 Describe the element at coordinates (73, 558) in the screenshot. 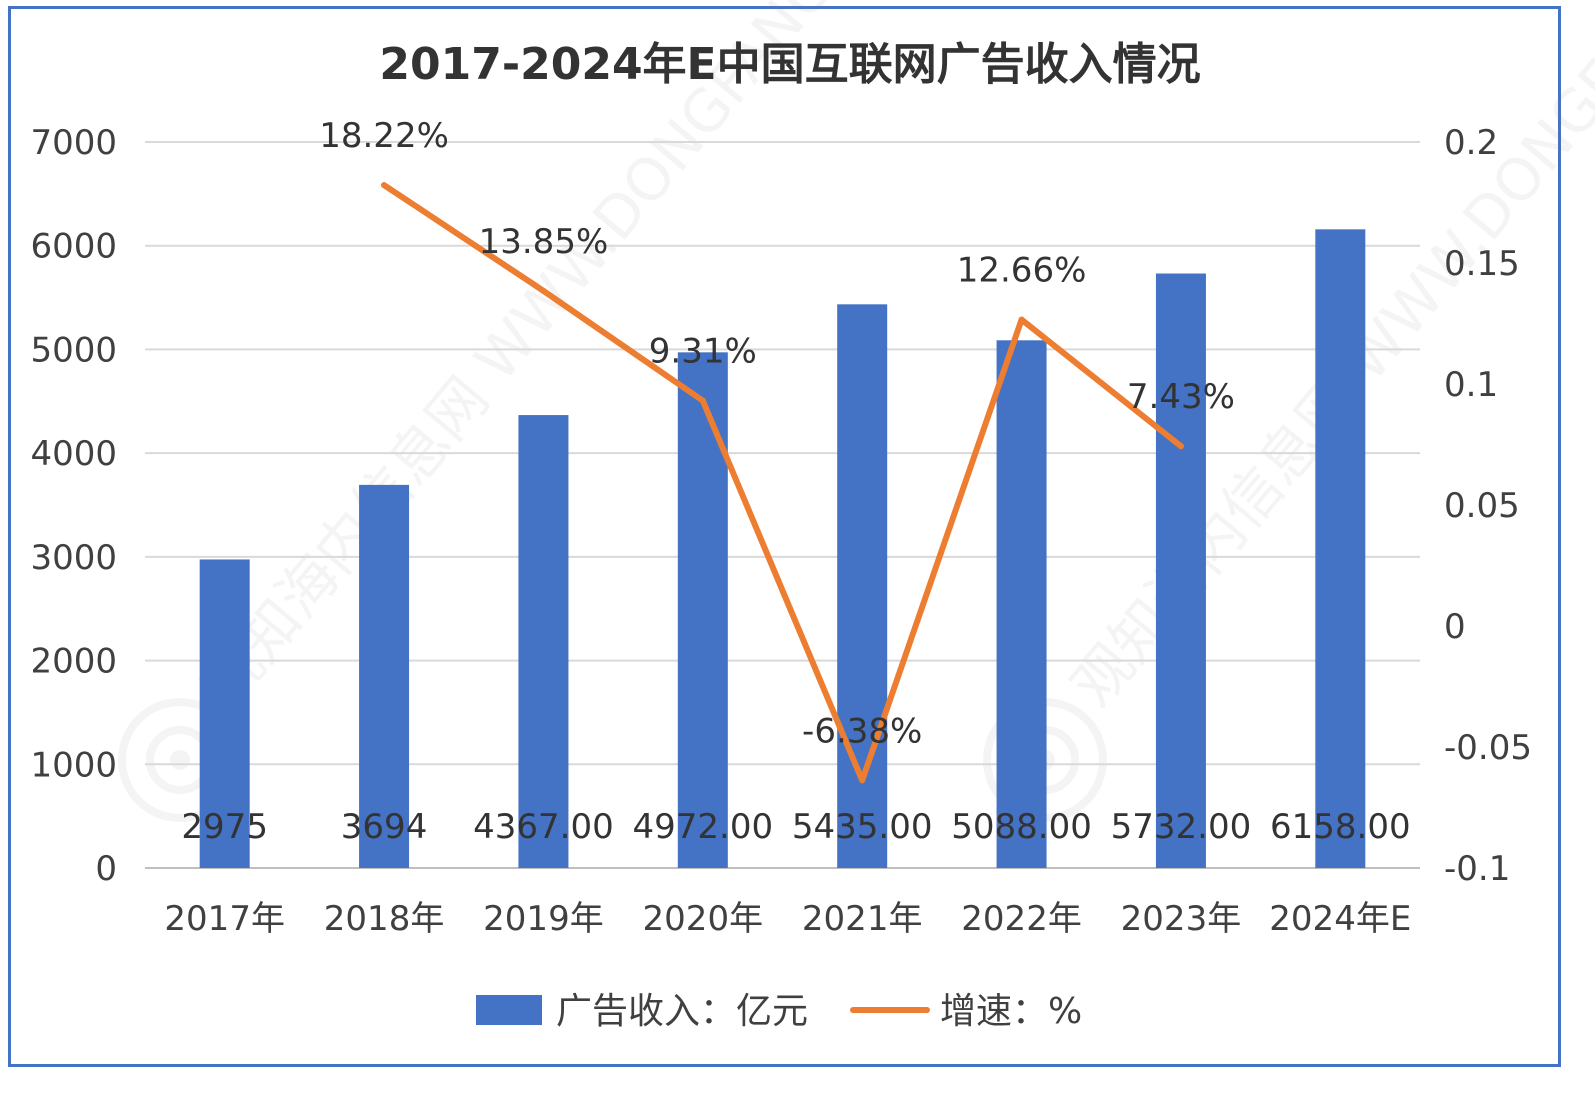

I see `left-tick-label: 3000` at that location.